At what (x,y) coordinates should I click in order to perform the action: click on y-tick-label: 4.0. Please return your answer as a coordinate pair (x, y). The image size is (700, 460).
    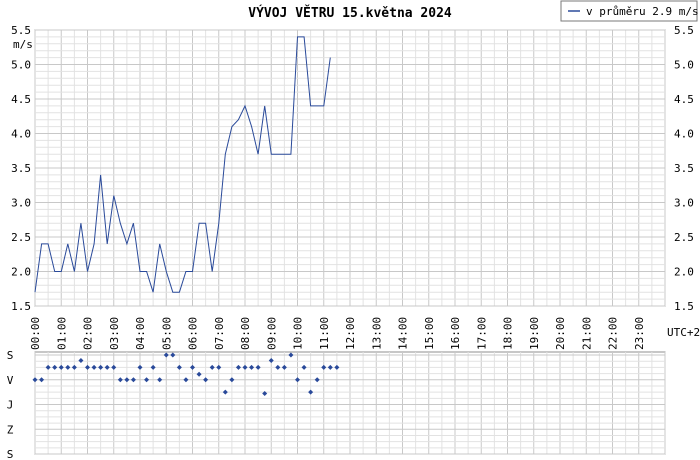
    Looking at the image, I should click on (21, 134).